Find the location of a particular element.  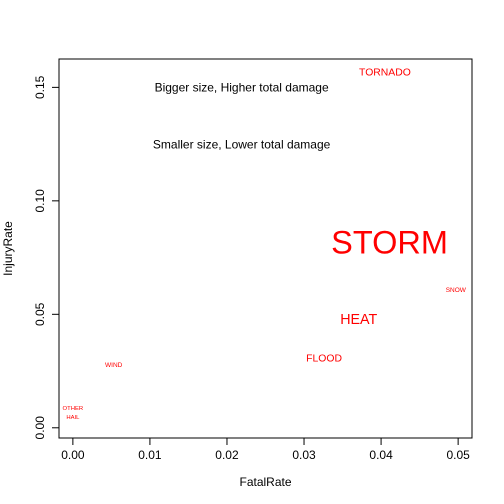

y-tick-label: 0.00 is located at coordinates (40, 428).